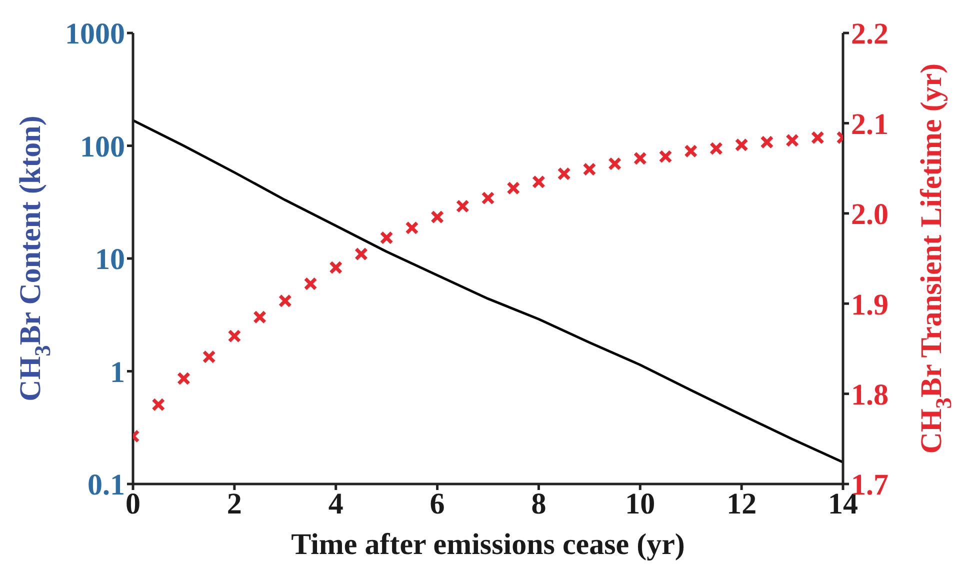 This screenshot has height=574, width=961. What do you see at coordinates (488, 544) in the screenshot?
I see `x-axis-title: Time after emissions cease (yr)` at bounding box center [488, 544].